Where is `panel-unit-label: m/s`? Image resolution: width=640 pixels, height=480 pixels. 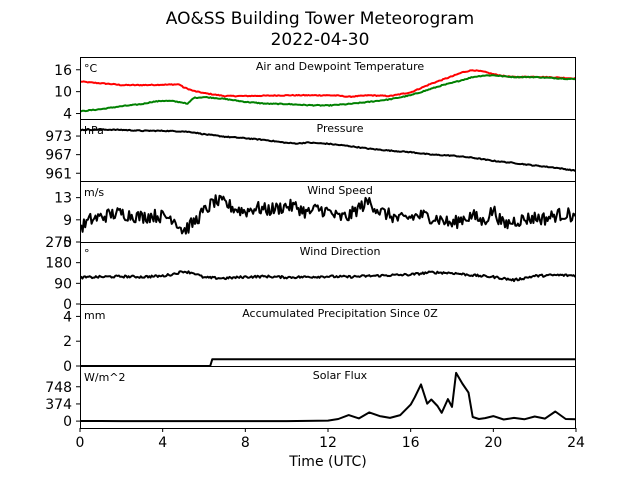 panel-unit-label: m/s is located at coordinates (94, 192).